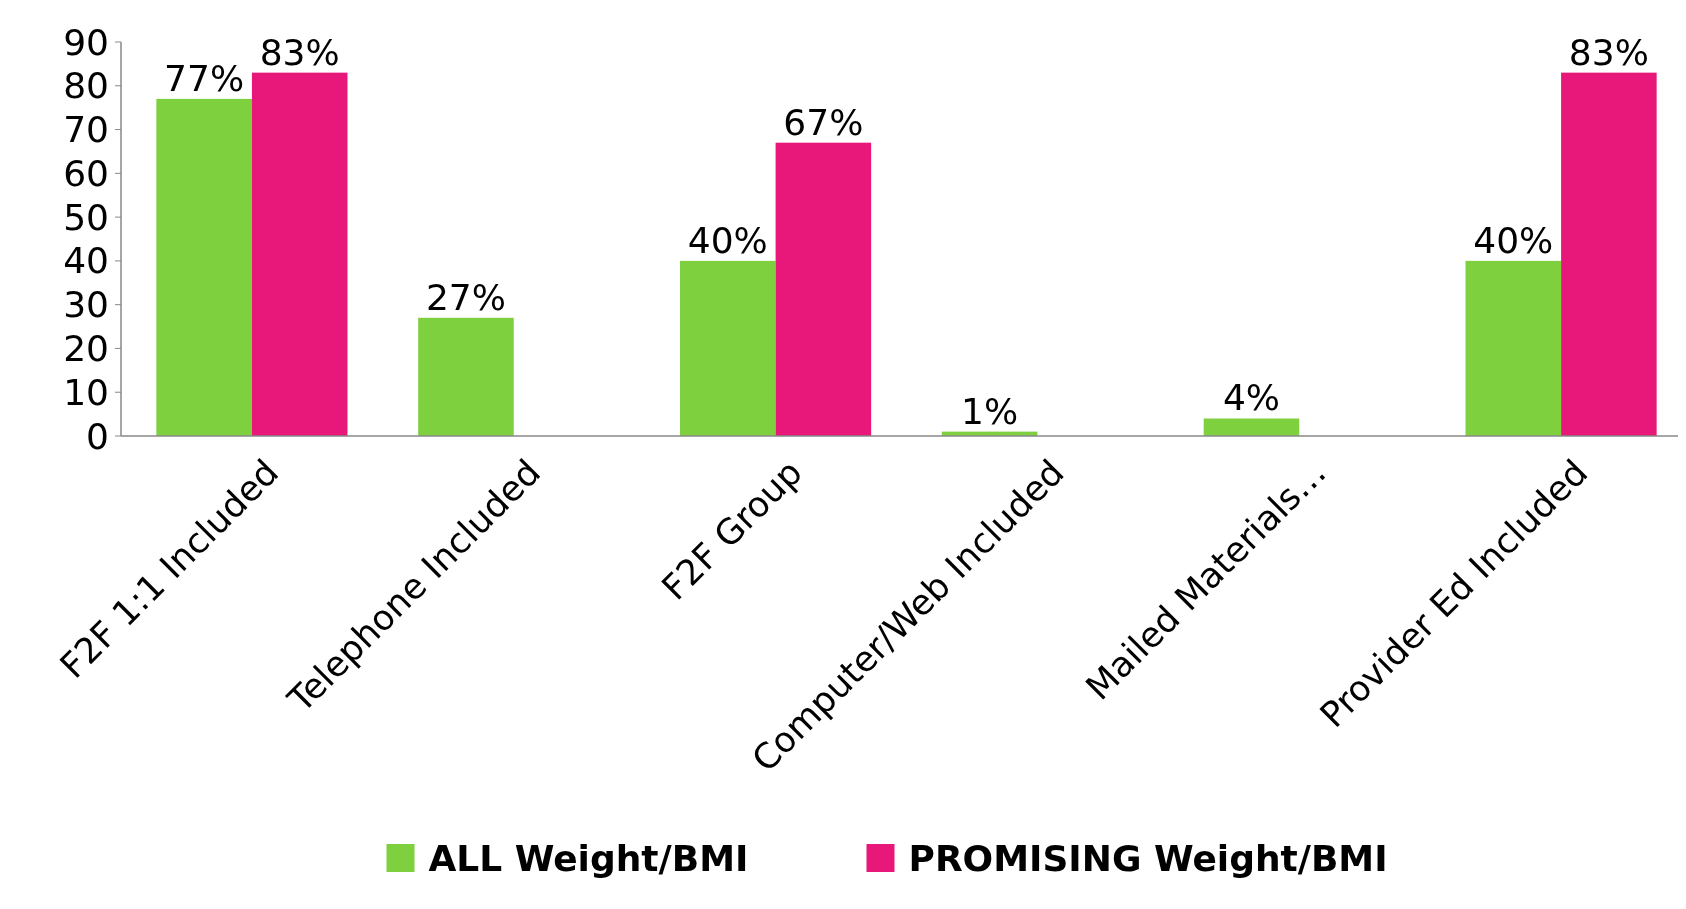 The height and width of the screenshot is (909, 1686). What do you see at coordinates (1148, 858) in the screenshot?
I see `legend-label: PROMISING Weight/BMI` at bounding box center [1148, 858].